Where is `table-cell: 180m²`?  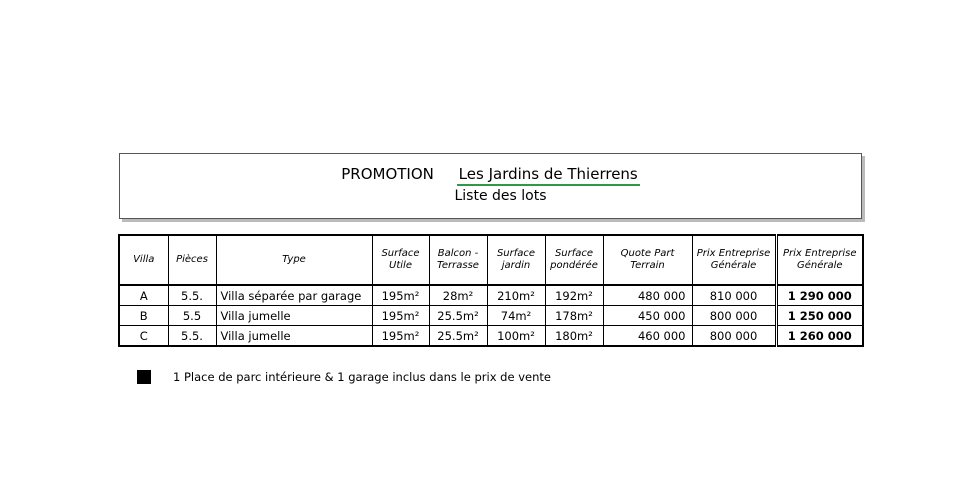
table-cell: 180m² is located at coordinates (574, 336).